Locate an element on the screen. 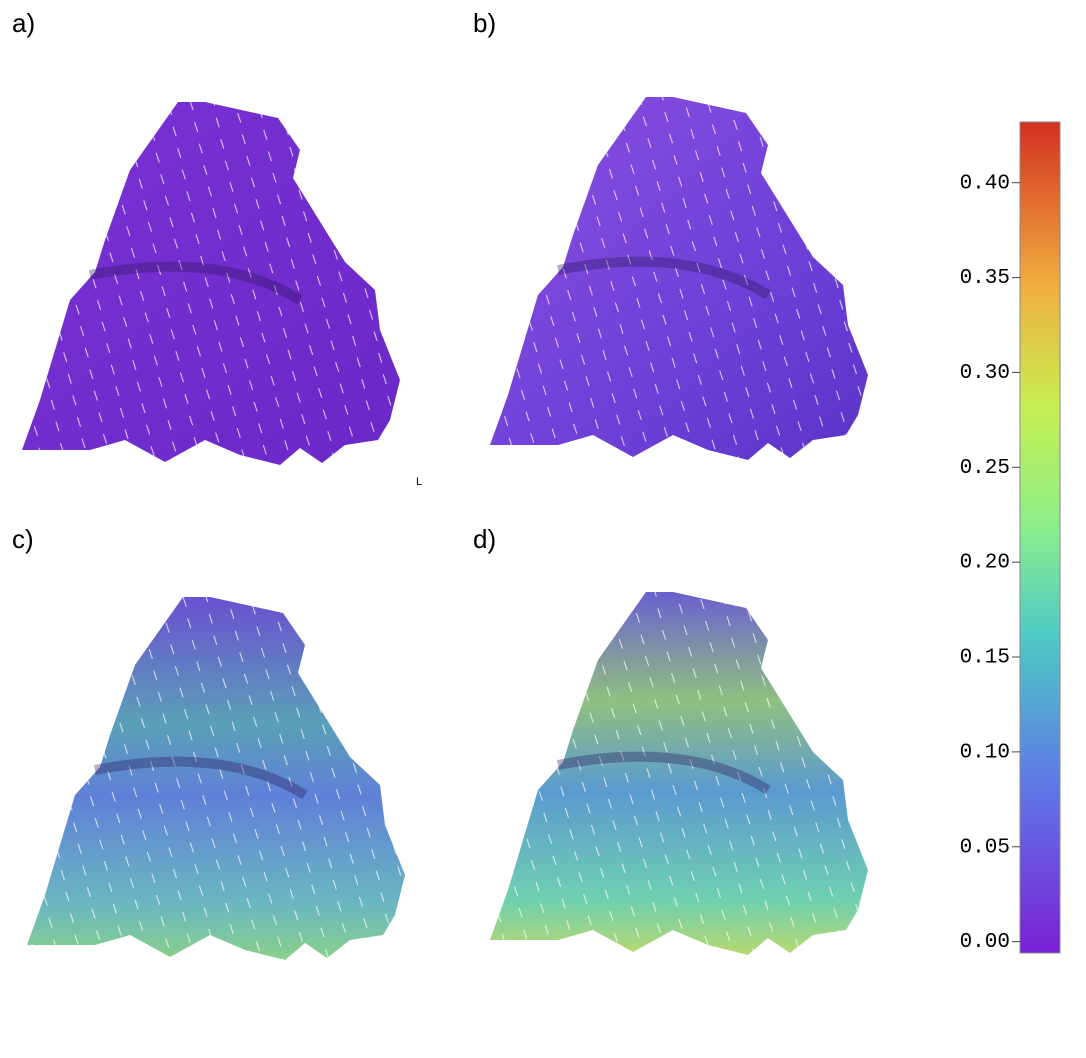  panel-label: b) is located at coordinates (484, 23).